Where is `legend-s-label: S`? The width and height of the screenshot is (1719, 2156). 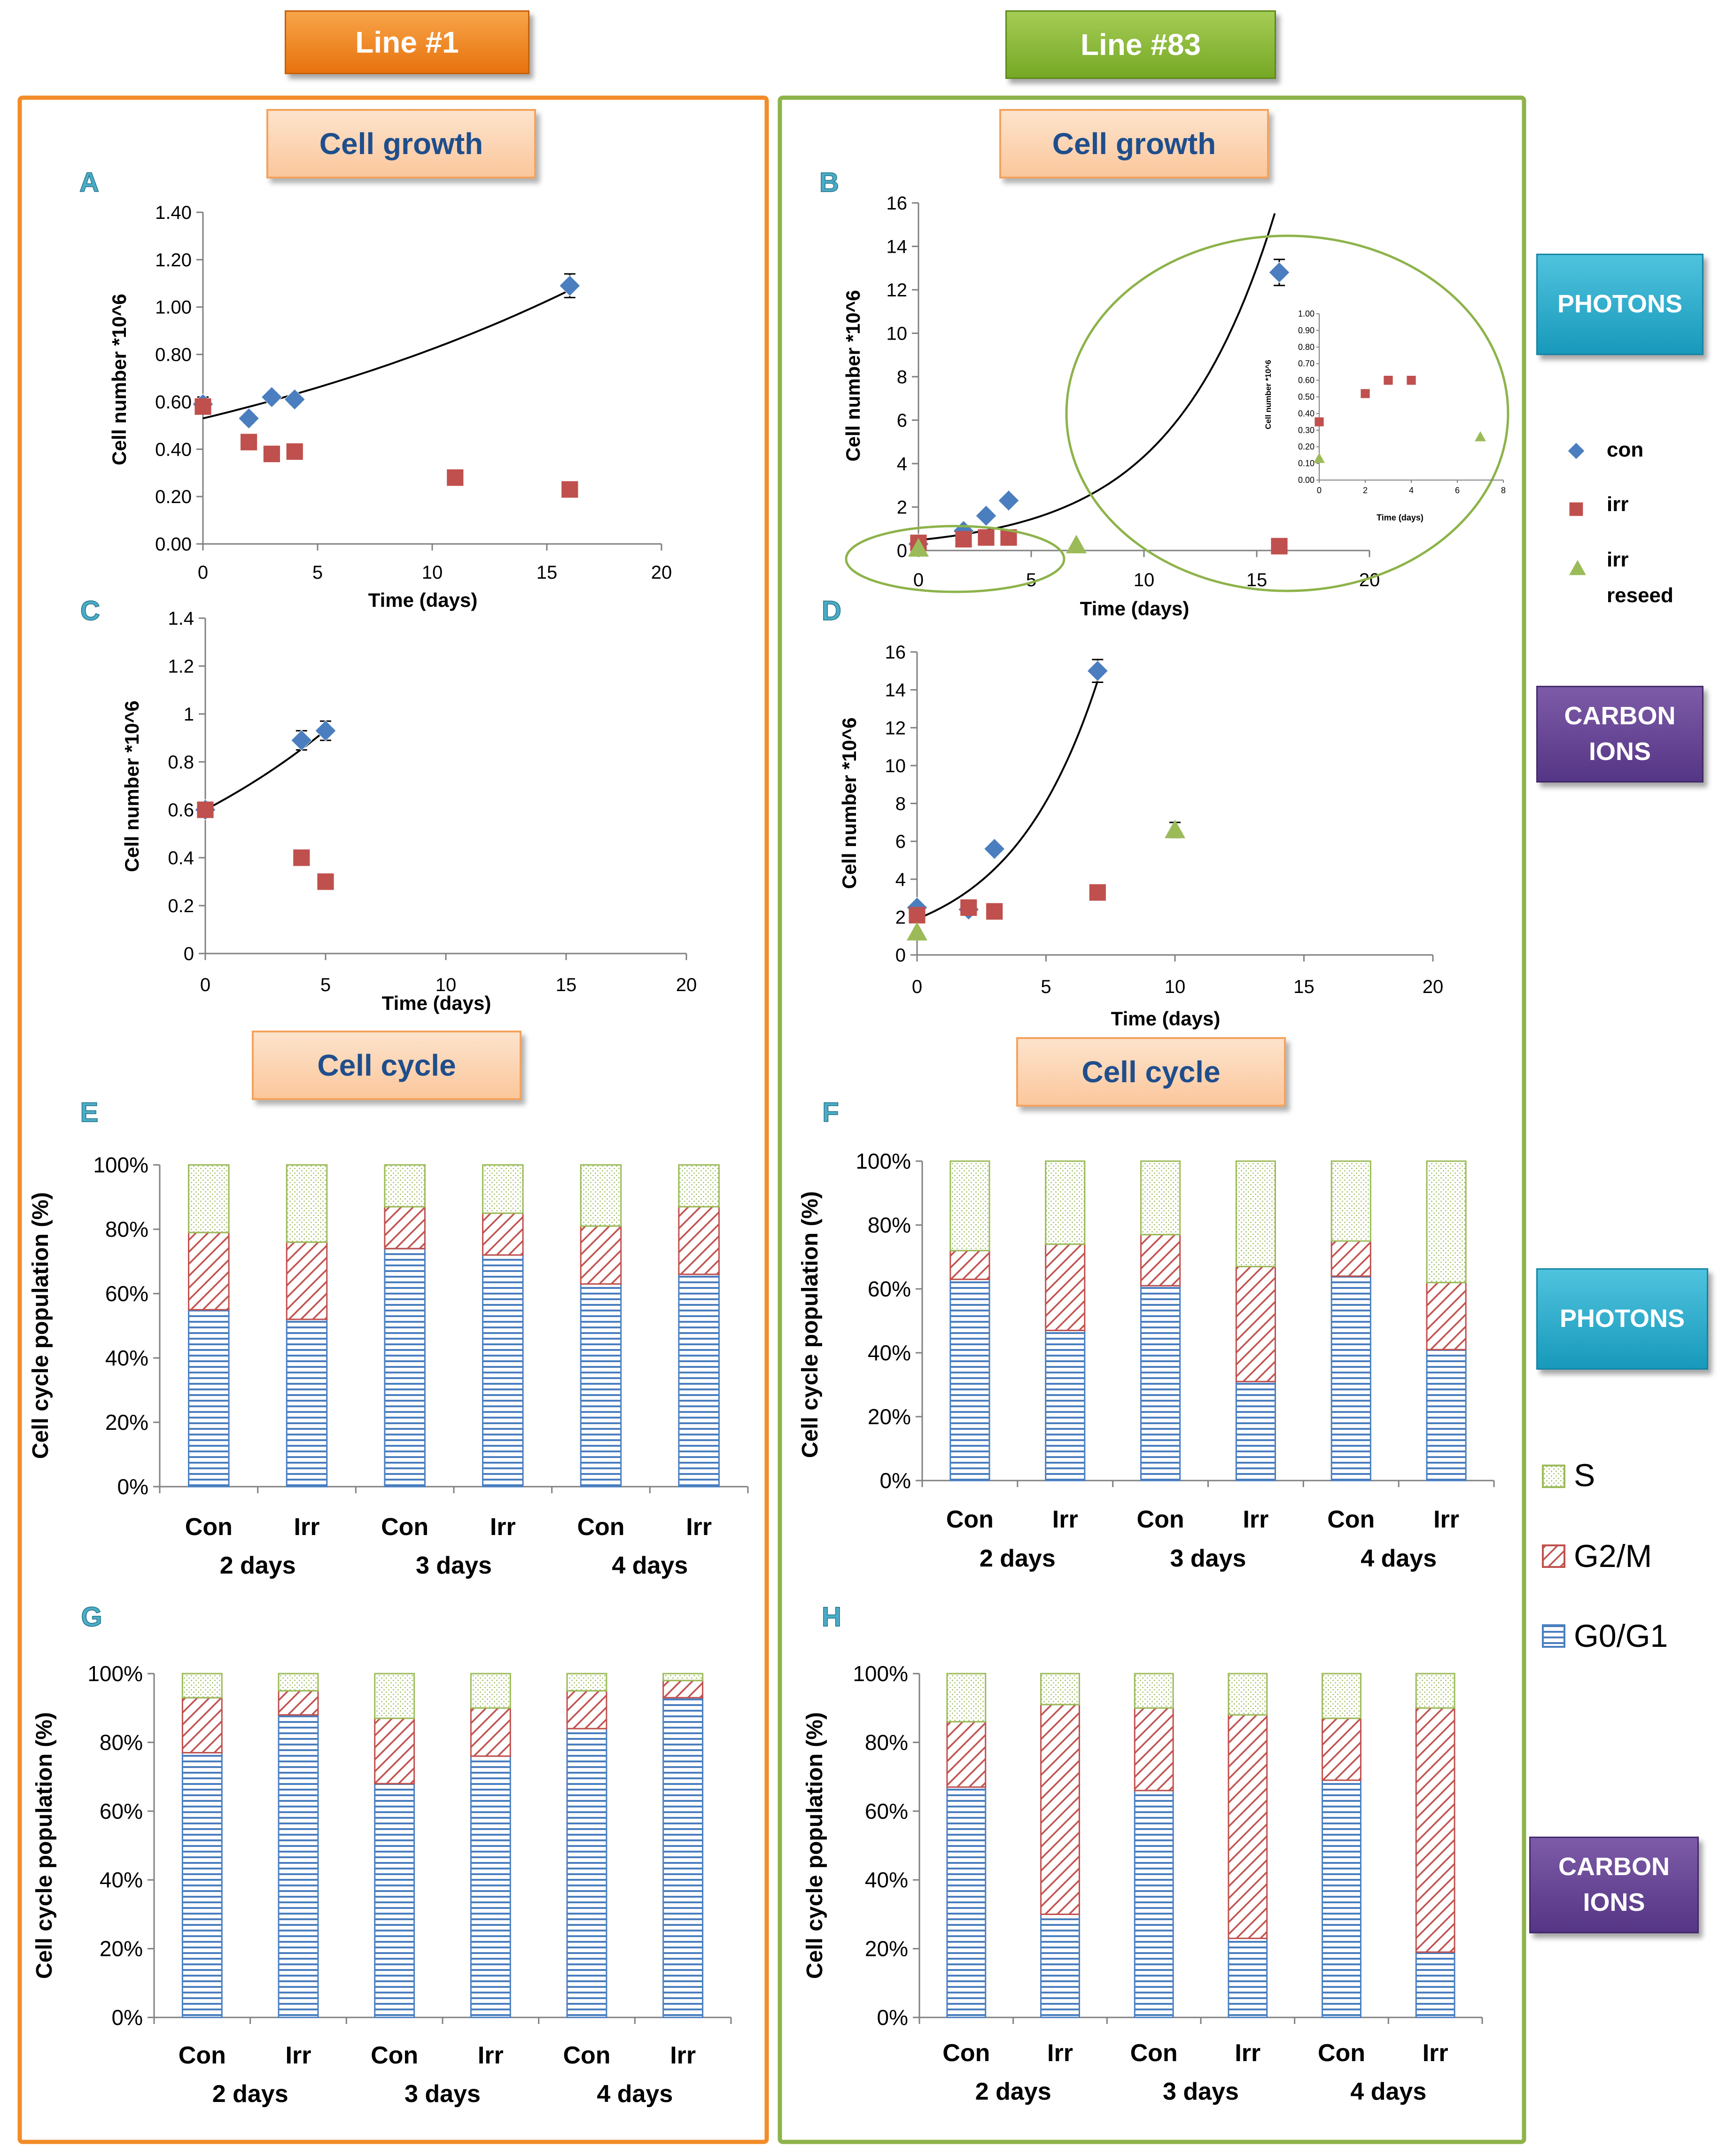 legend-s-label: S is located at coordinates (1584, 1476).